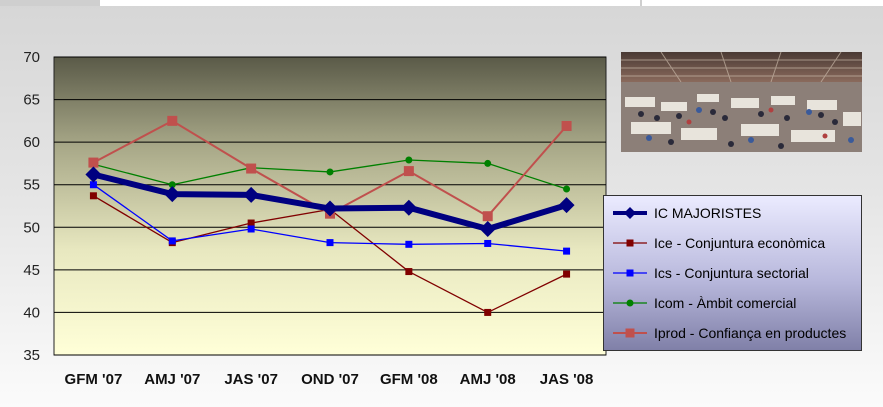  I want to click on legend-item: Iprod - Confiança en productes, so click(736, 333).